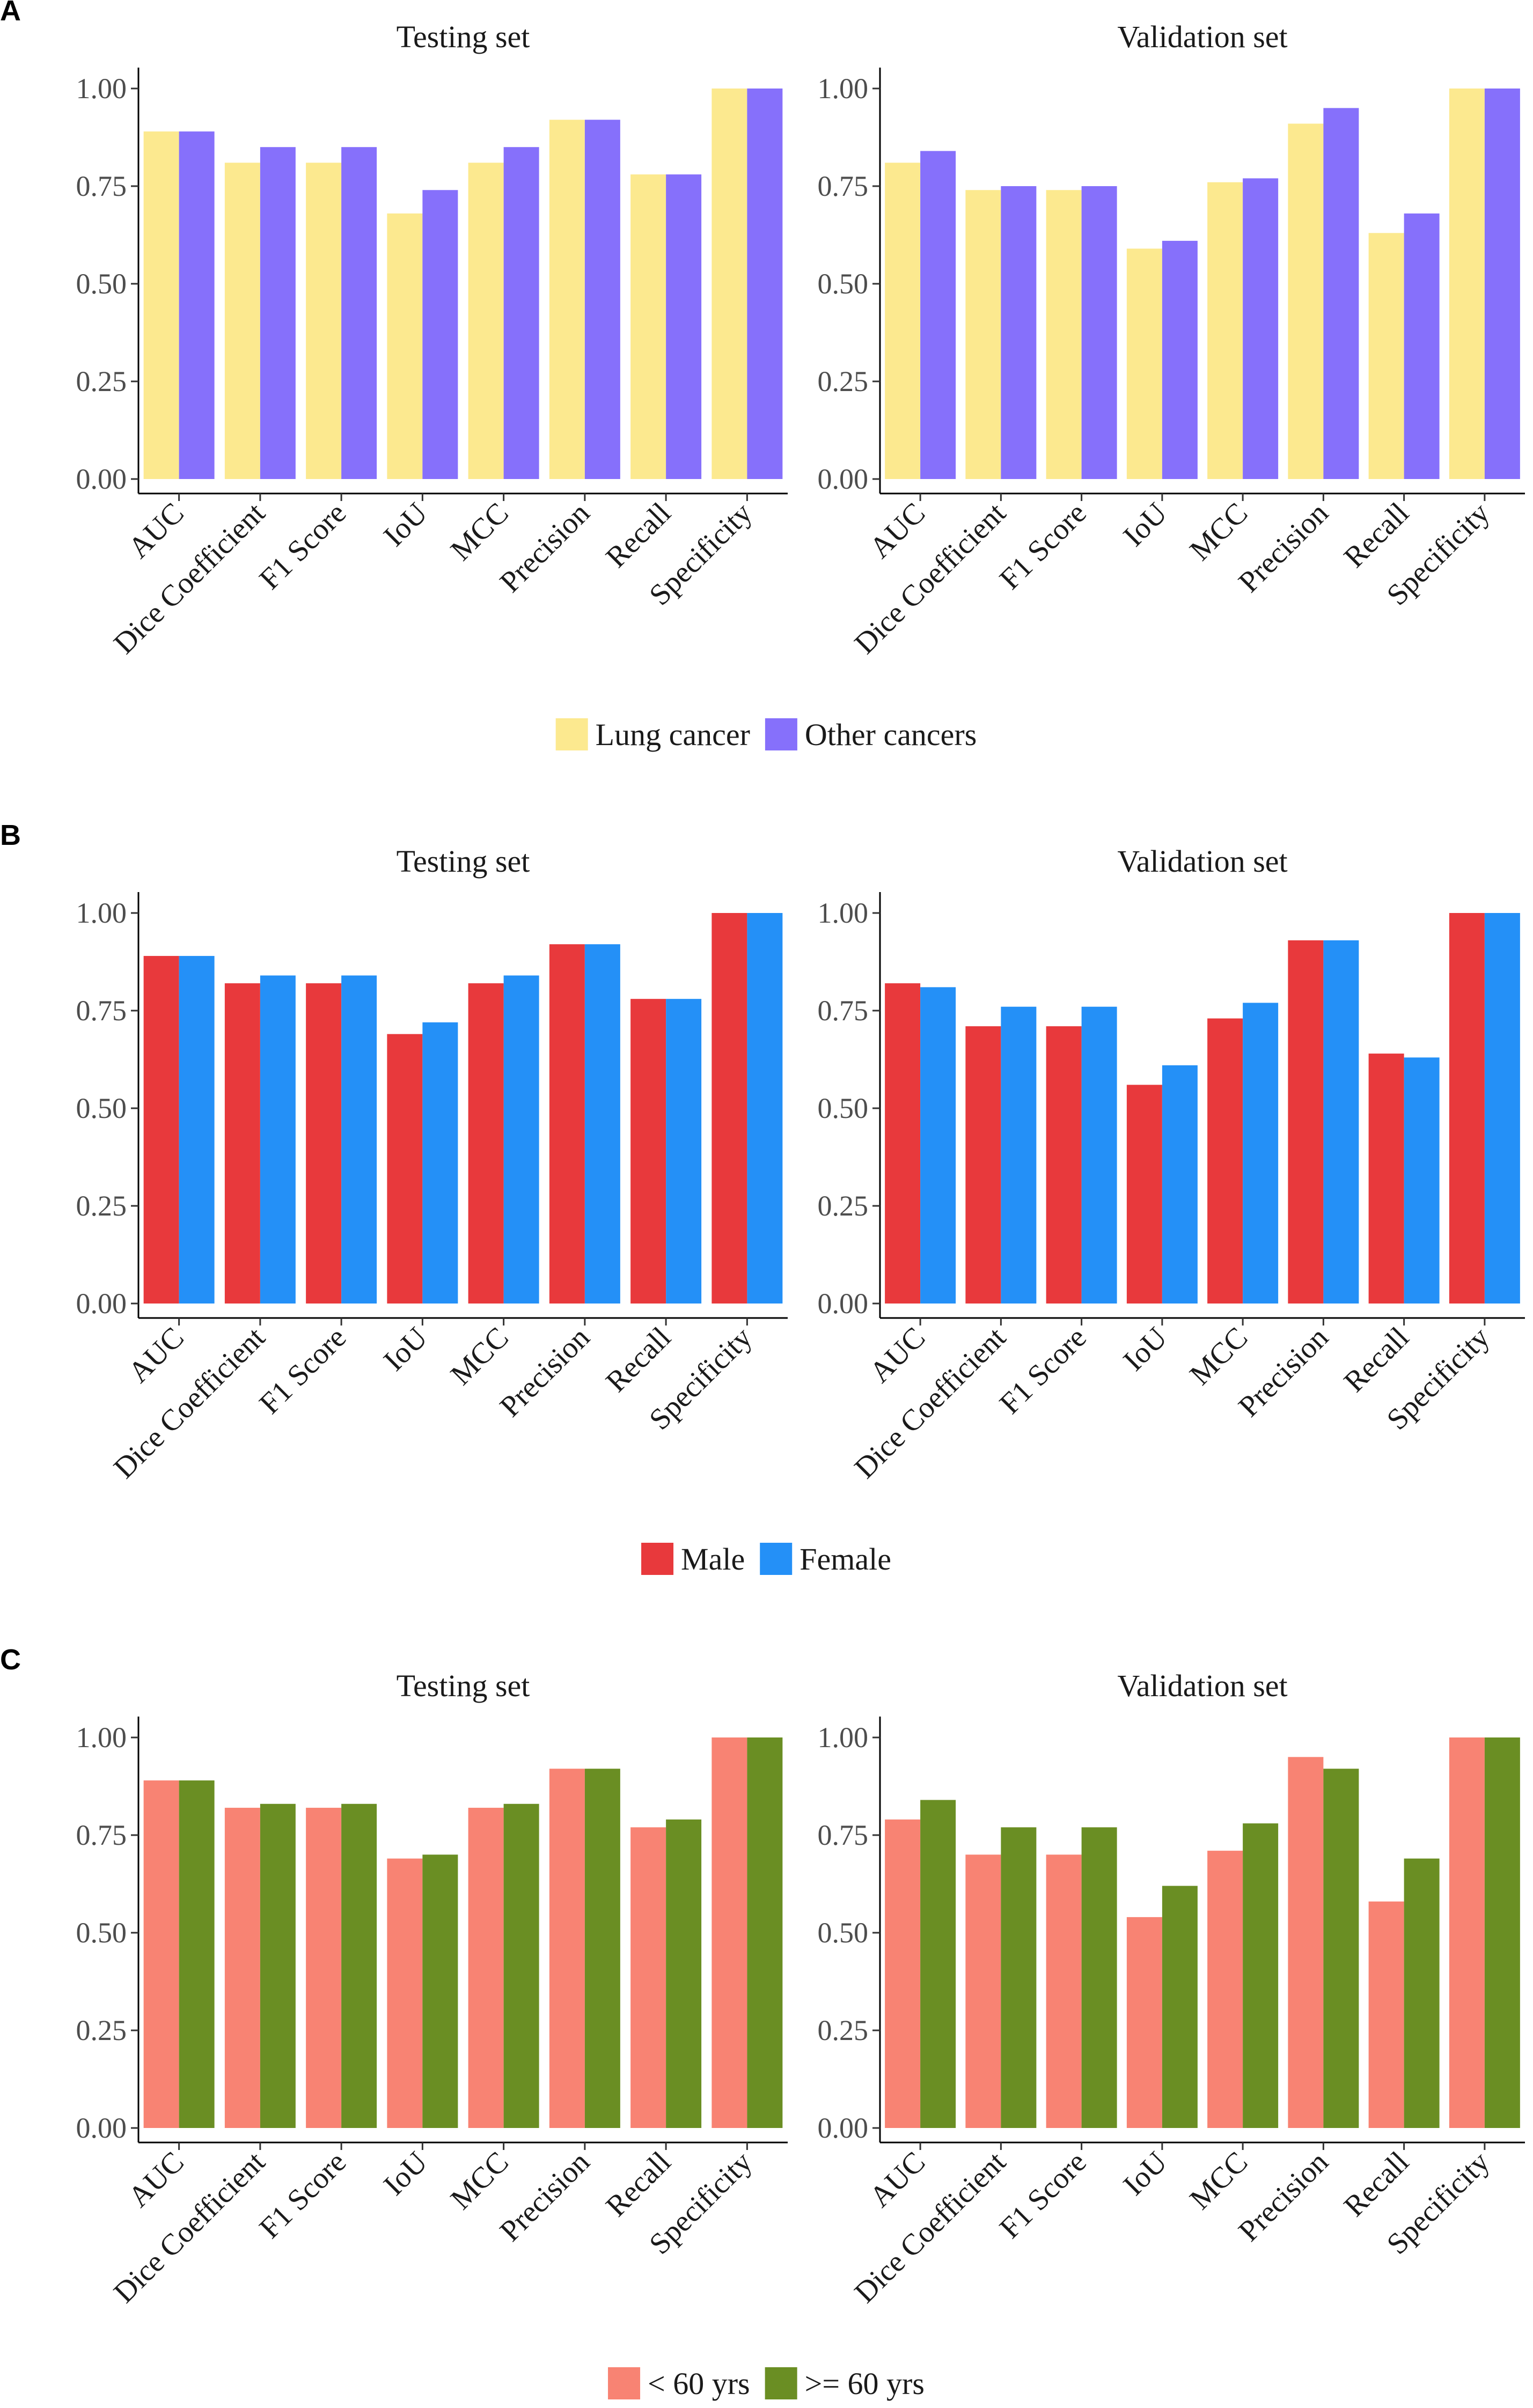  I want to click on bar-male-recall, so click(648, 1151).